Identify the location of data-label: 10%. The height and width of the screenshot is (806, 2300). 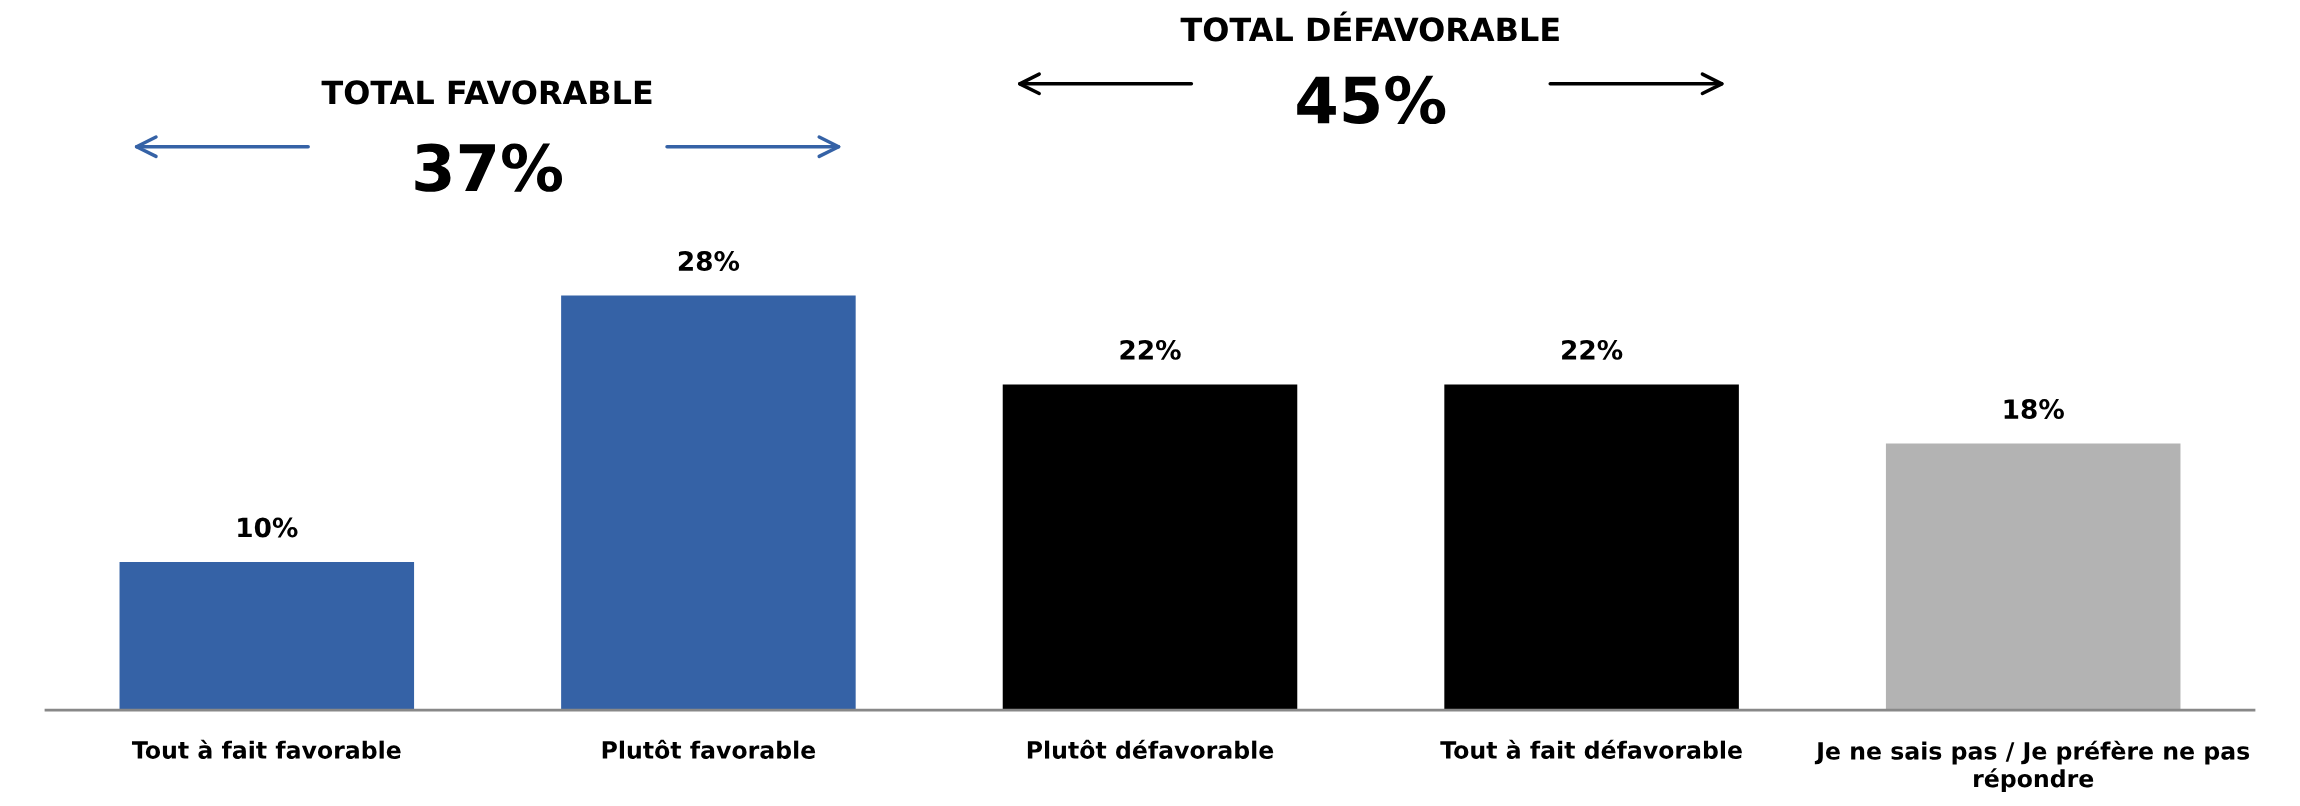
(268, 527).